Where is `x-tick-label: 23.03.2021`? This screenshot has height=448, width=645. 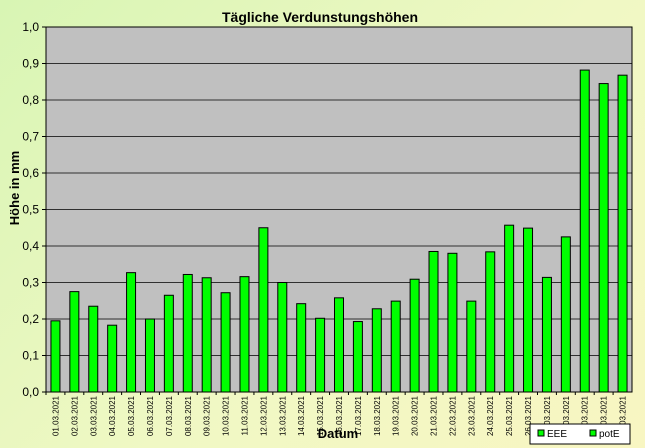
x-tick-label: 23.03.2021 is located at coordinates (471, 415).